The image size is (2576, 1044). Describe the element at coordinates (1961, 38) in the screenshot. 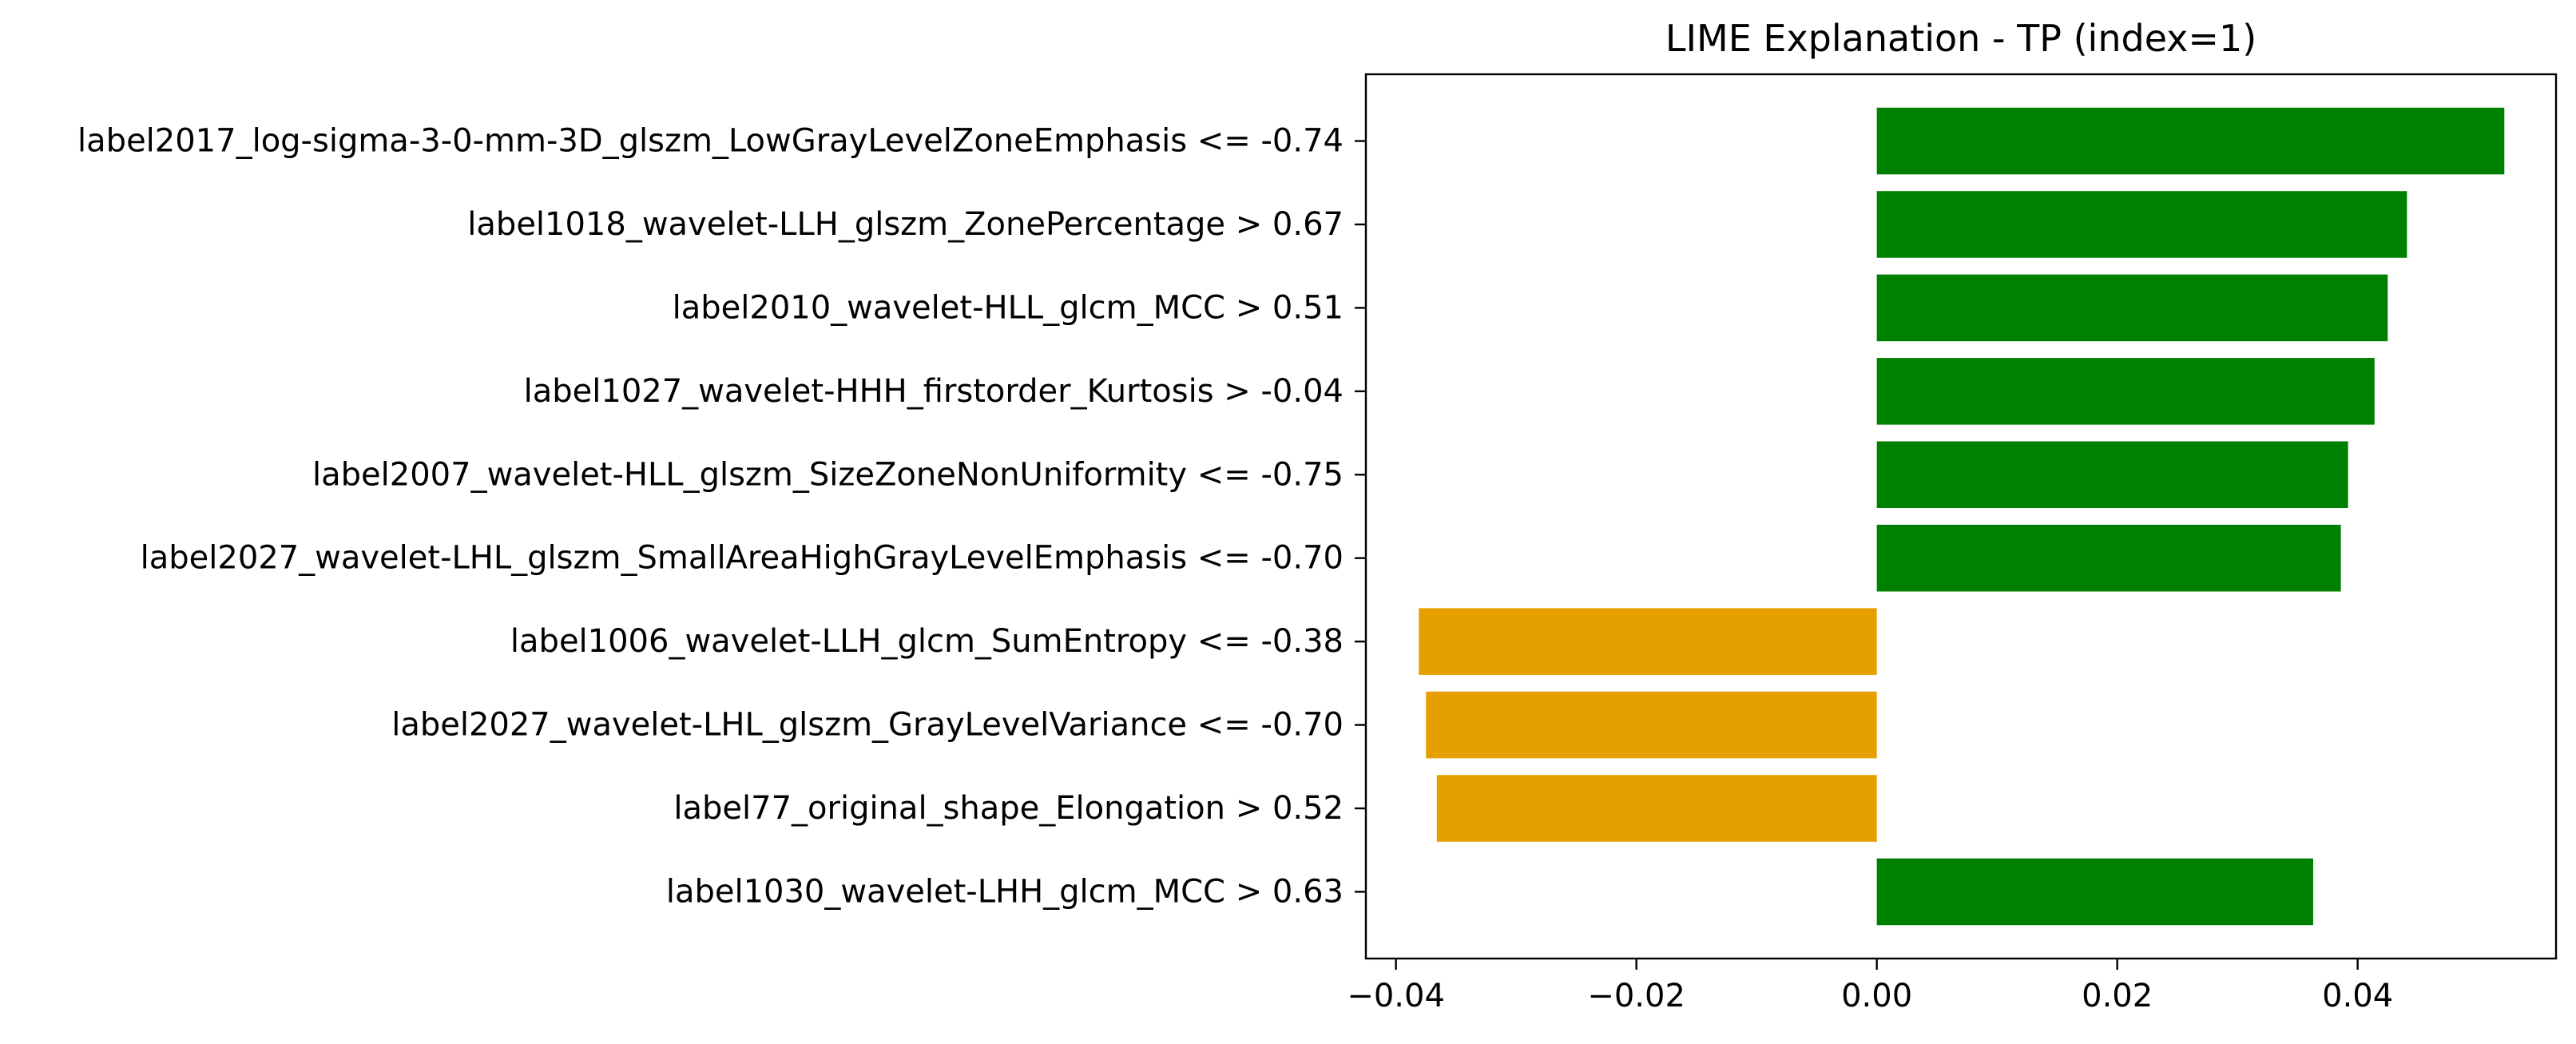

I see `chart-title: LIME Explanation - TP (index=1)` at that location.